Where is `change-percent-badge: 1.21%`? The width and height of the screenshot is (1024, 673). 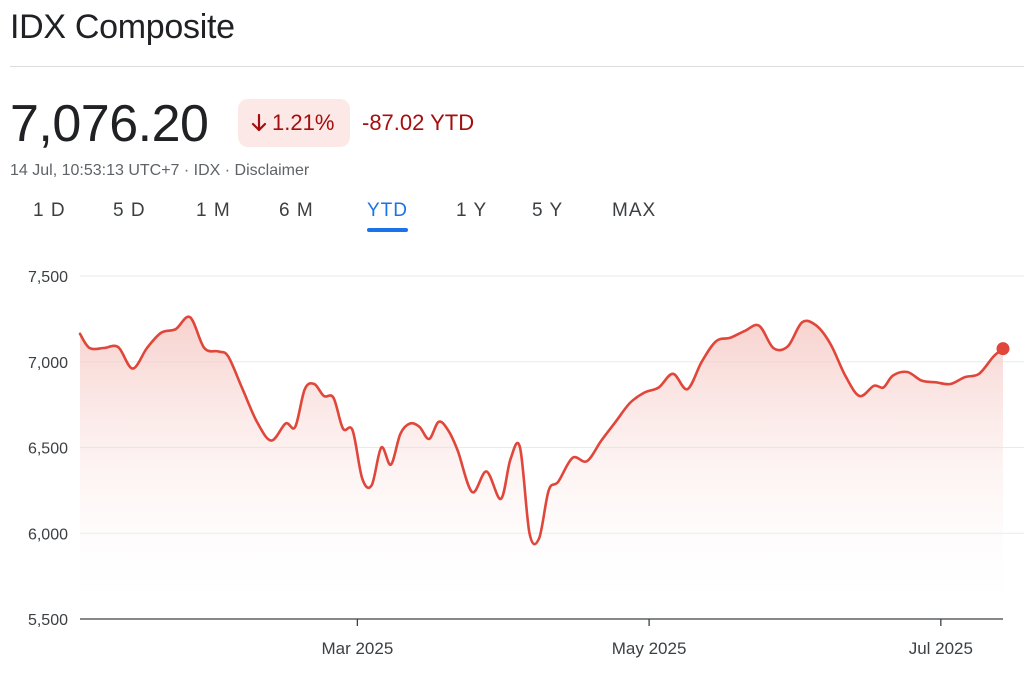 change-percent-badge: 1.21% is located at coordinates (294, 123).